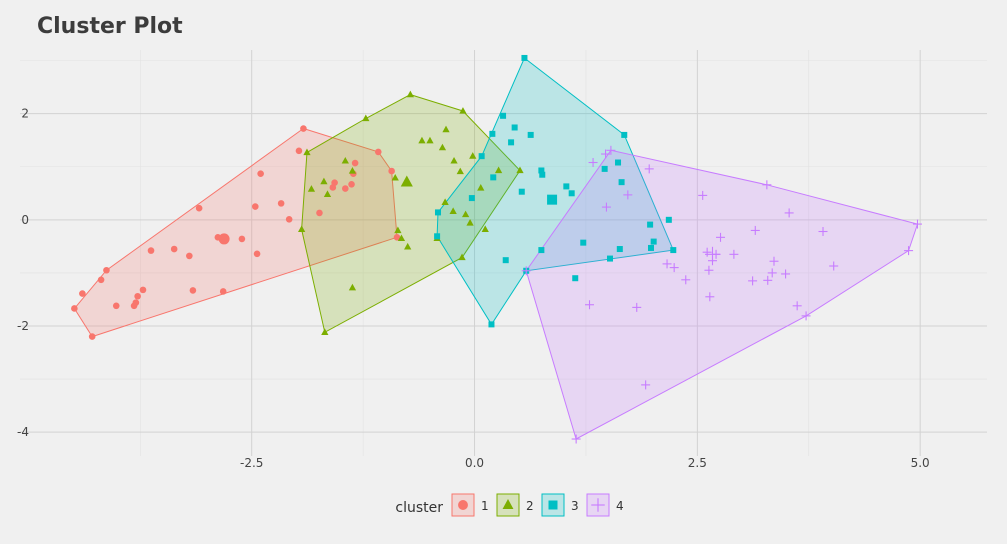  Describe the element at coordinates (25, 220) in the screenshot. I see `y-tick-label: 0` at that location.